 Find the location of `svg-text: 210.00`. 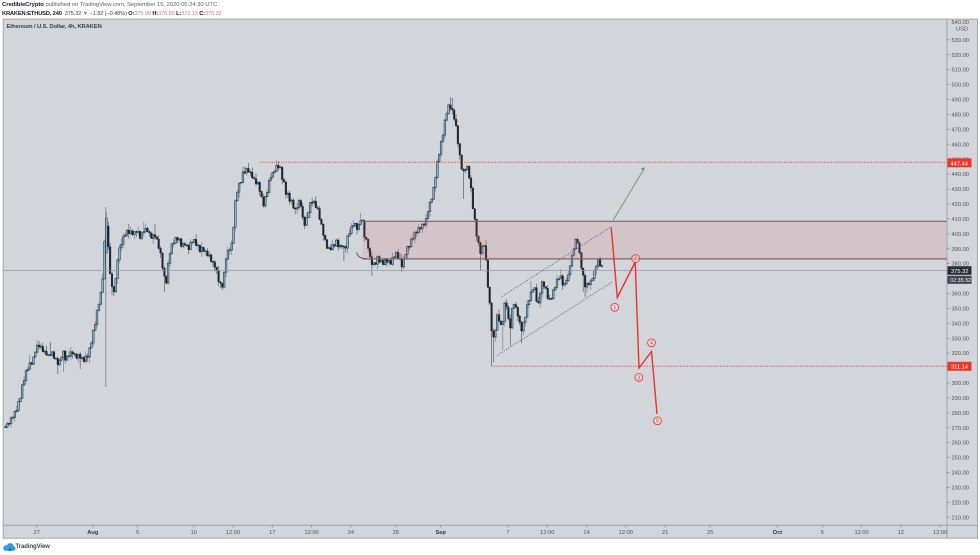

svg-text: 210.00 is located at coordinates (960, 518).